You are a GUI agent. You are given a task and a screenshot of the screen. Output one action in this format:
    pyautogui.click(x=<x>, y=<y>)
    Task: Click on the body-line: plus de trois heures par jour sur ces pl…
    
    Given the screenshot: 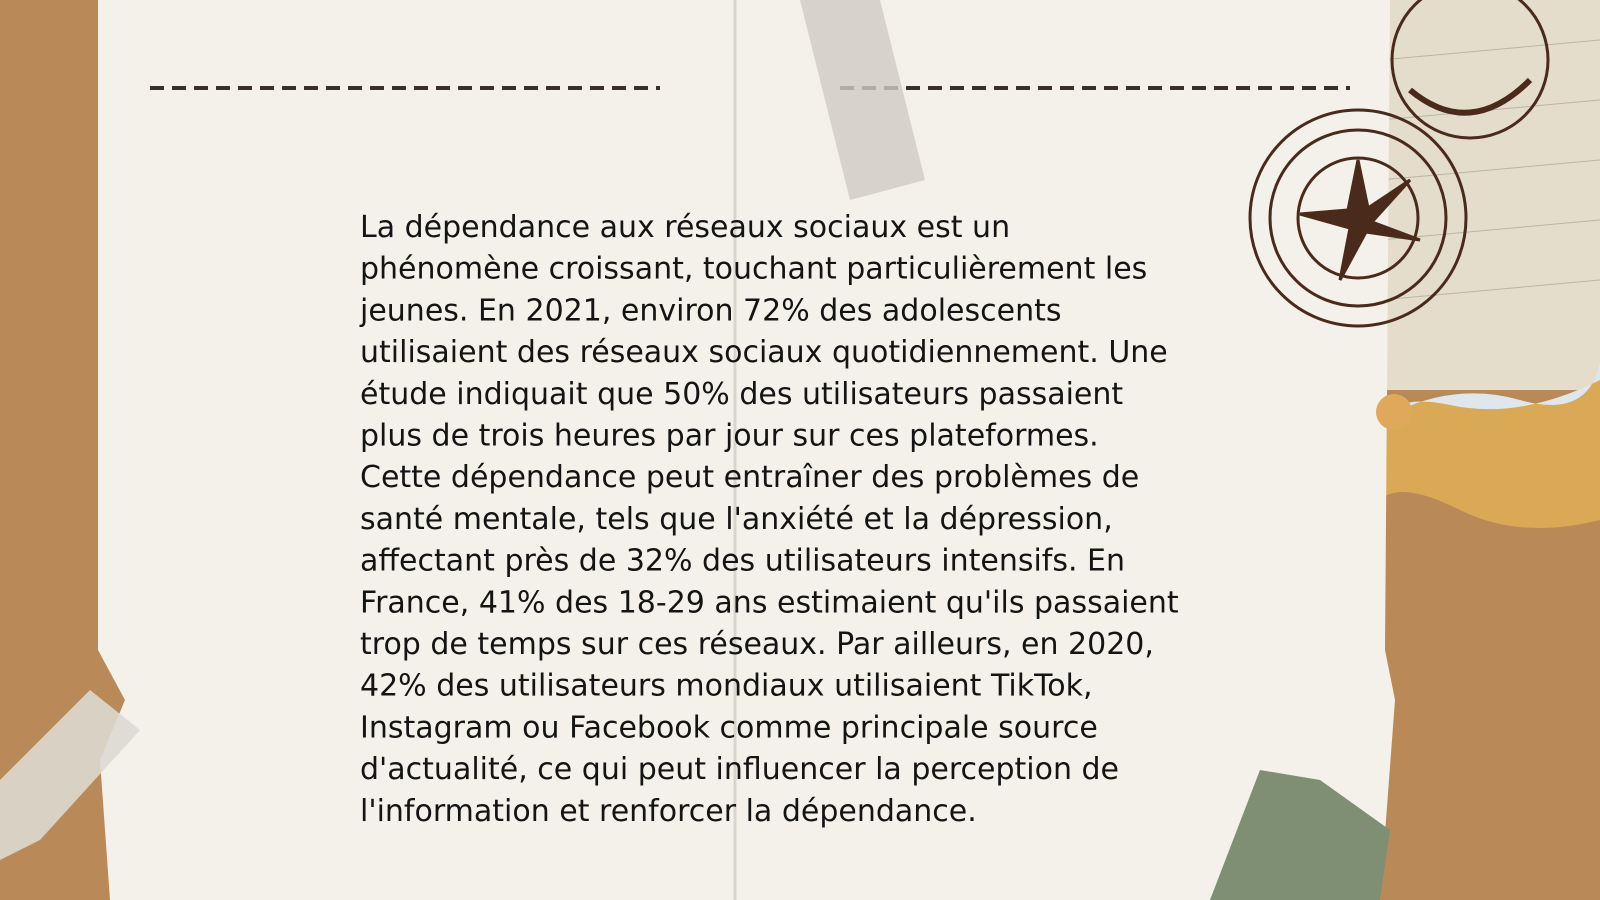 What is the action you would take?
    pyautogui.click(x=729, y=436)
    